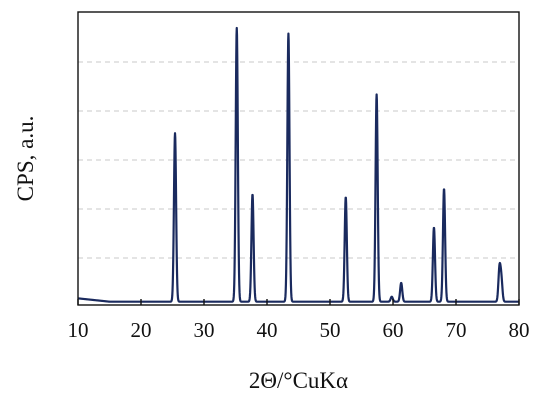 The image size is (550, 411). What do you see at coordinates (141, 330) in the screenshot?
I see `x-tick-label-20: 20` at bounding box center [141, 330].